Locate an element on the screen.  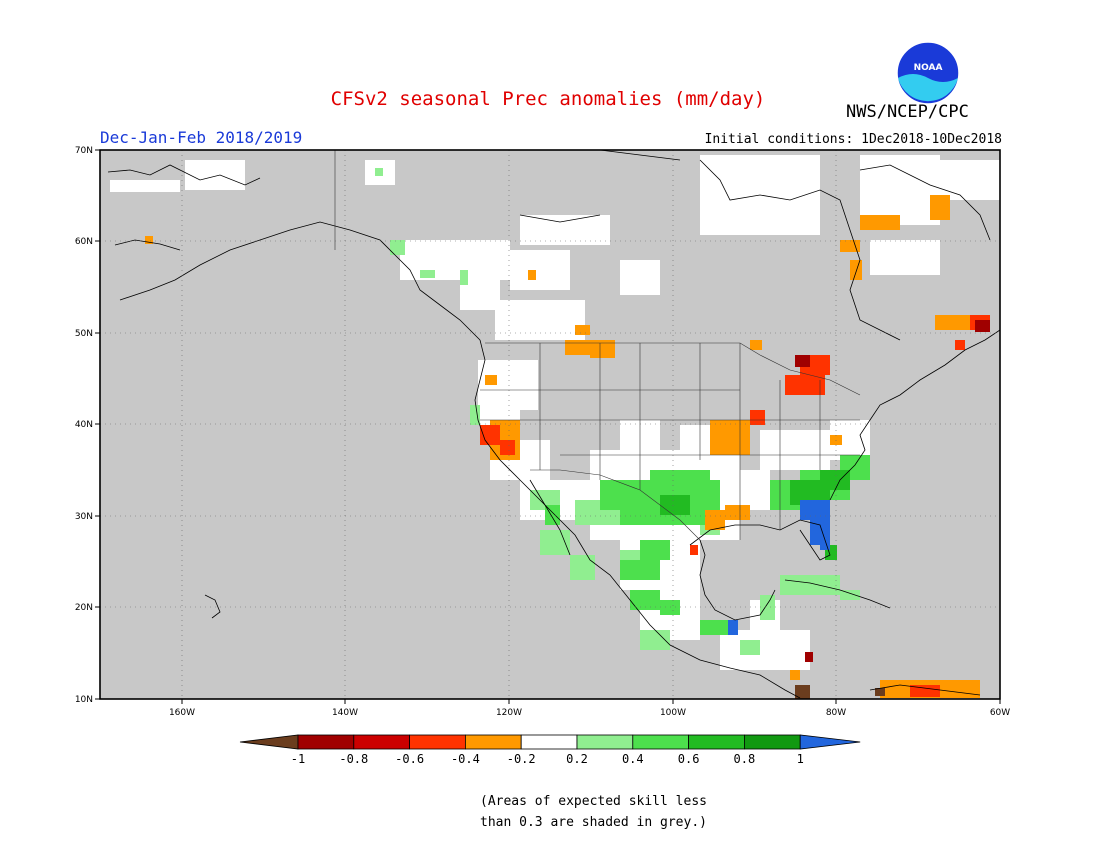
lat-tick-label: 70N is located at coordinates (84, 151).